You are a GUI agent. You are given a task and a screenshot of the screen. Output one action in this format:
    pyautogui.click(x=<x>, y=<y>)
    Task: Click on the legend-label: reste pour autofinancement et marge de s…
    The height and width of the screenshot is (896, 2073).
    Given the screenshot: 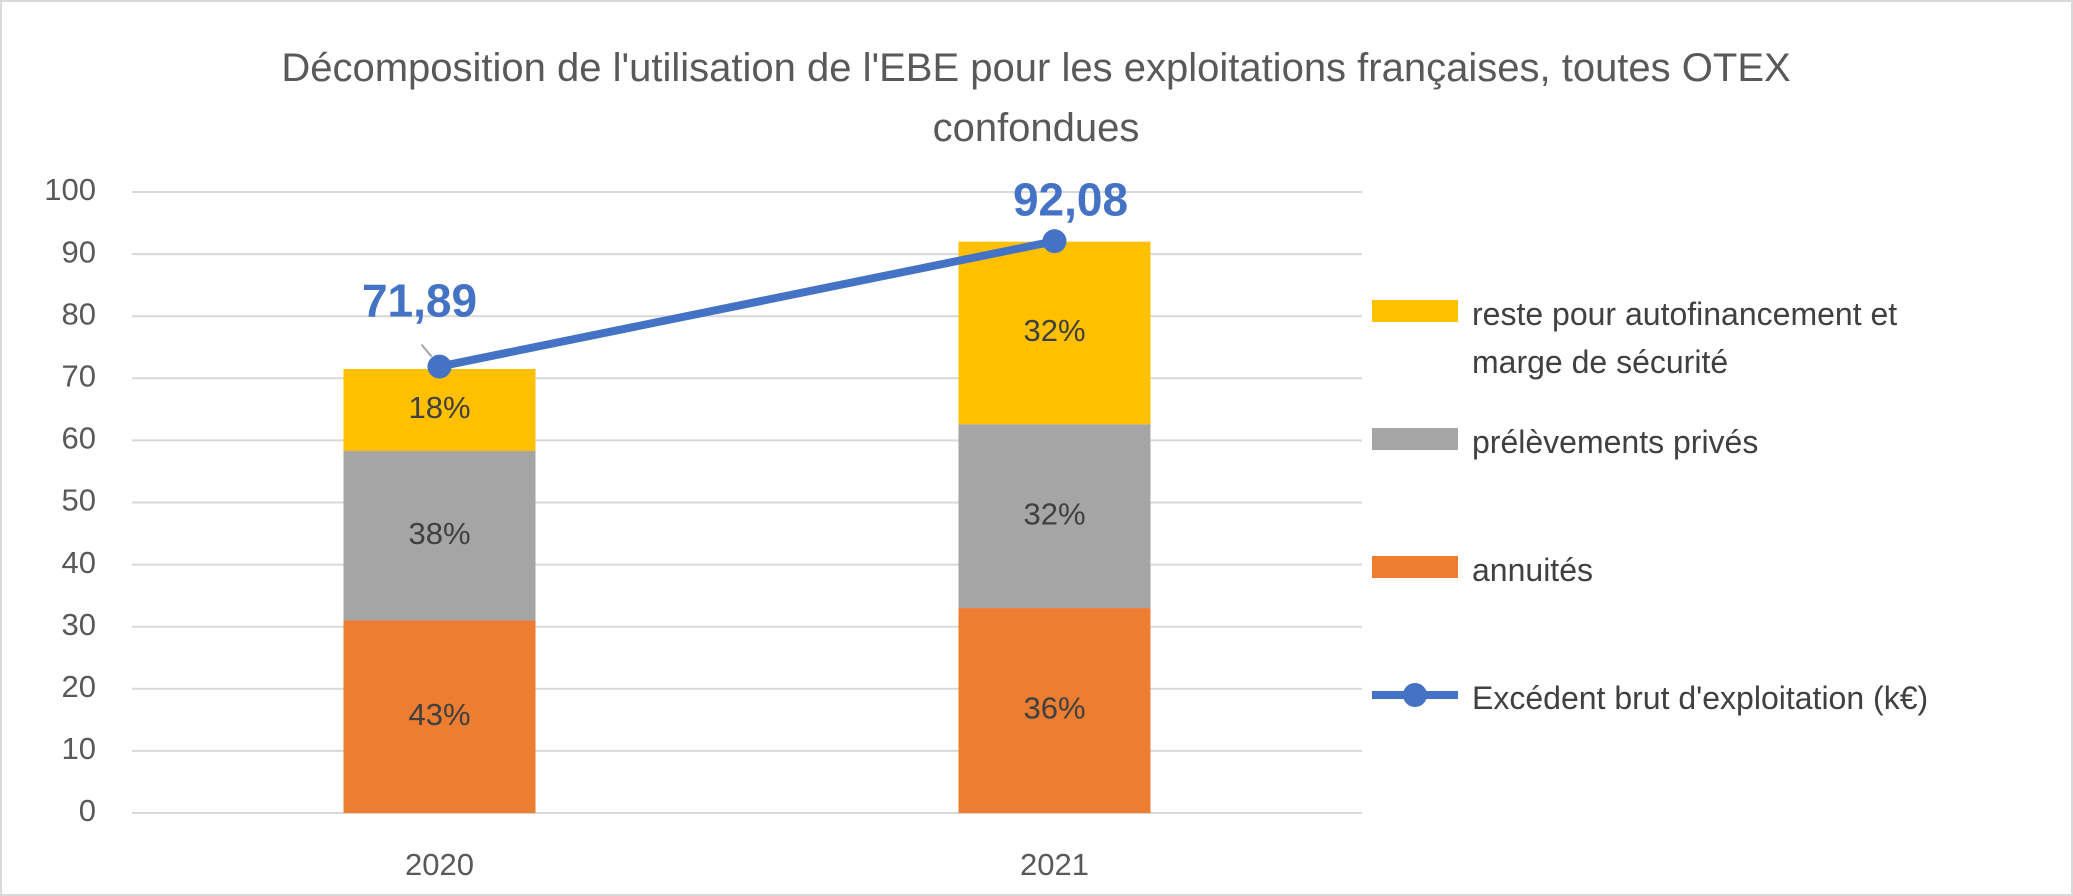 What is the action you would take?
    pyautogui.click(x=1685, y=338)
    